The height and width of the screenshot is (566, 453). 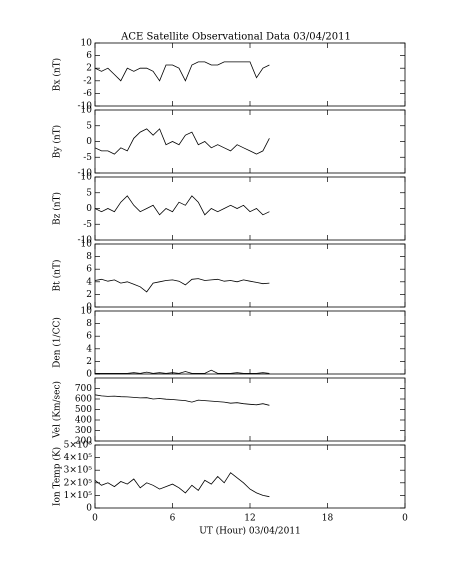 I want to click on y-tick-label: 200, so click(x=83, y=442).